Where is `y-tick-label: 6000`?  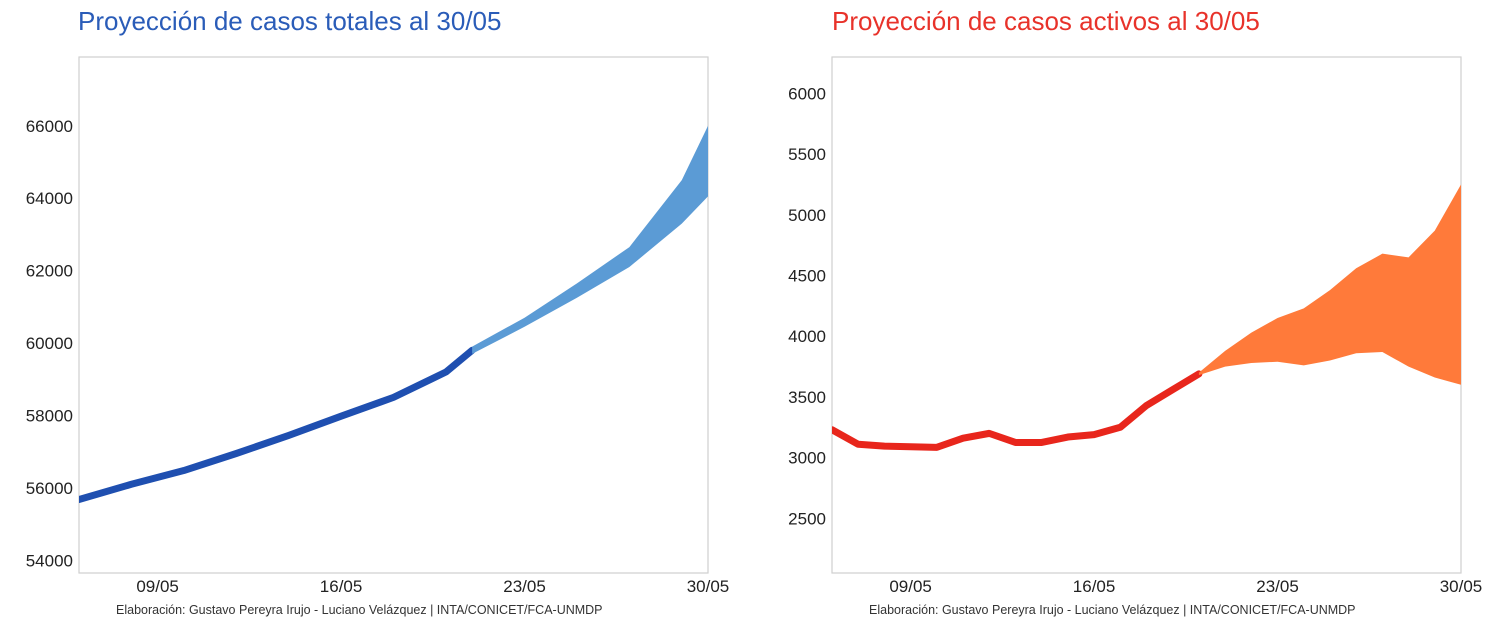
y-tick-label: 6000 is located at coordinates (807, 93).